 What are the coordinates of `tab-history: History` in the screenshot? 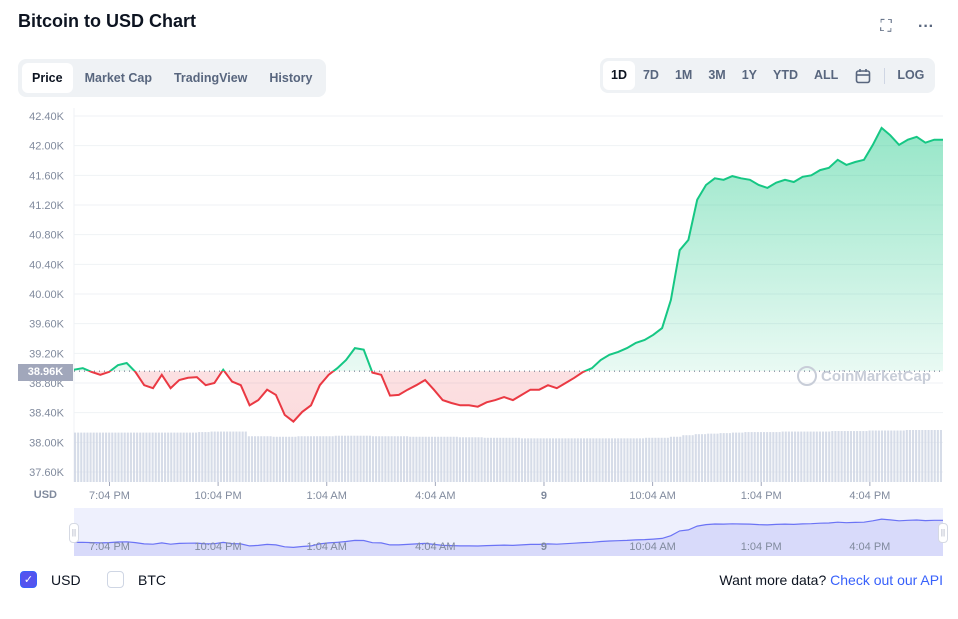 It's located at (291, 78).